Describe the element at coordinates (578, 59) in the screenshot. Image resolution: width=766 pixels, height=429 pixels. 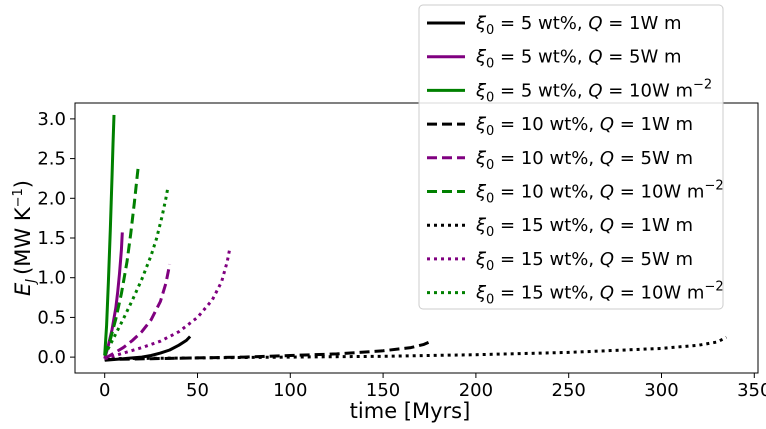
I see `legend-label-2: ξ0 = 5 wt%, Q = 5W m` at that location.